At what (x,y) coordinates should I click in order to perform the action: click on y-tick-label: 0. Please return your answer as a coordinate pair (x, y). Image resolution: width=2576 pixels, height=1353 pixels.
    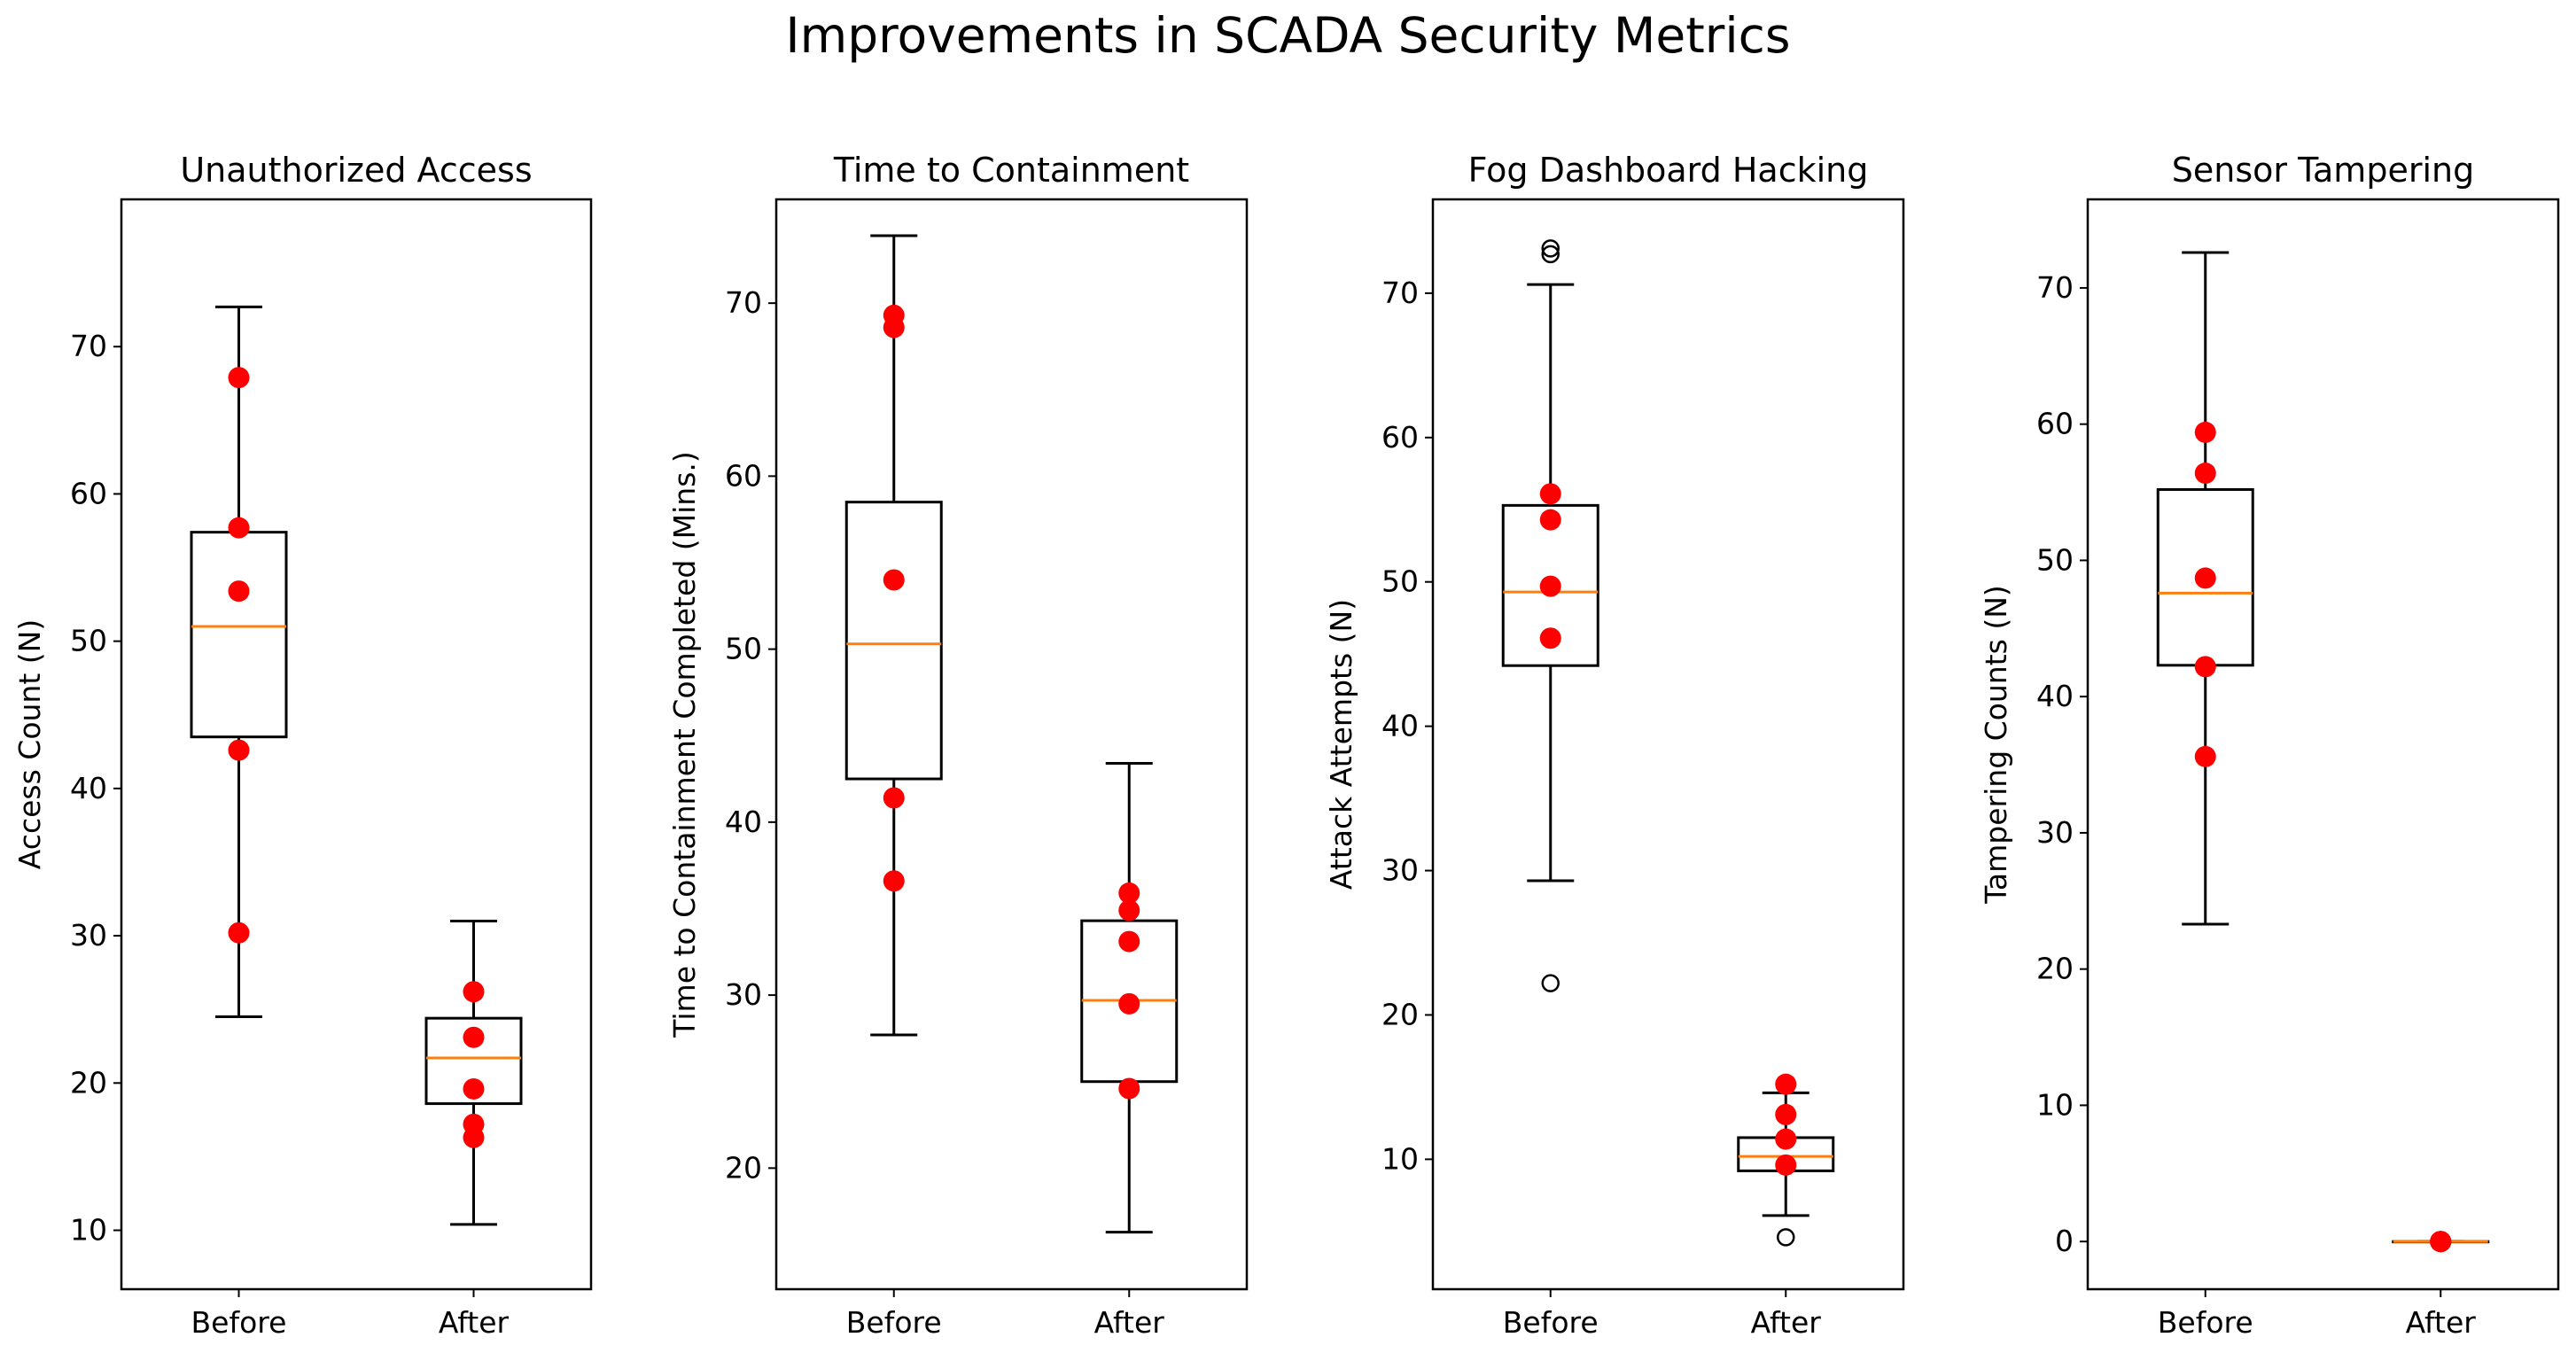
    Looking at the image, I should click on (2065, 1241).